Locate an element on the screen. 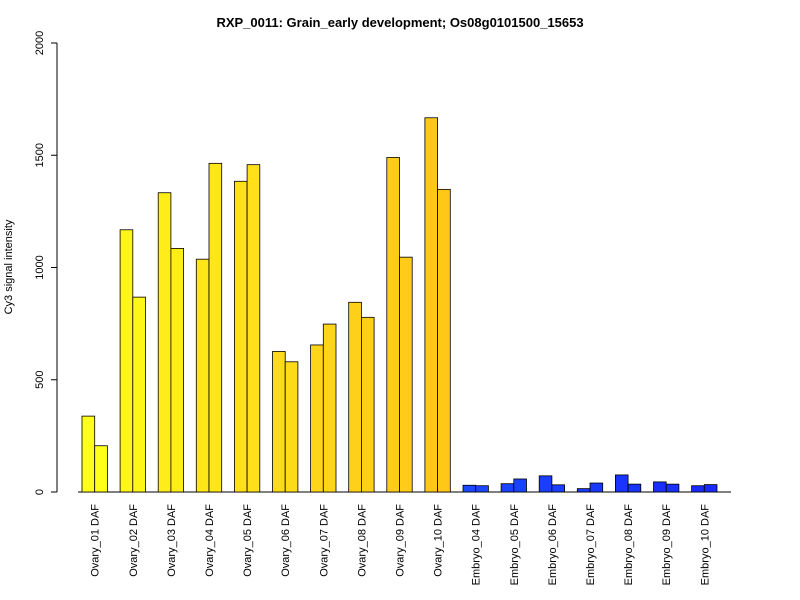 The width and height of the screenshot is (800, 600). x-tick-label: Ovary_04 DAF is located at coordinates (210, 540).